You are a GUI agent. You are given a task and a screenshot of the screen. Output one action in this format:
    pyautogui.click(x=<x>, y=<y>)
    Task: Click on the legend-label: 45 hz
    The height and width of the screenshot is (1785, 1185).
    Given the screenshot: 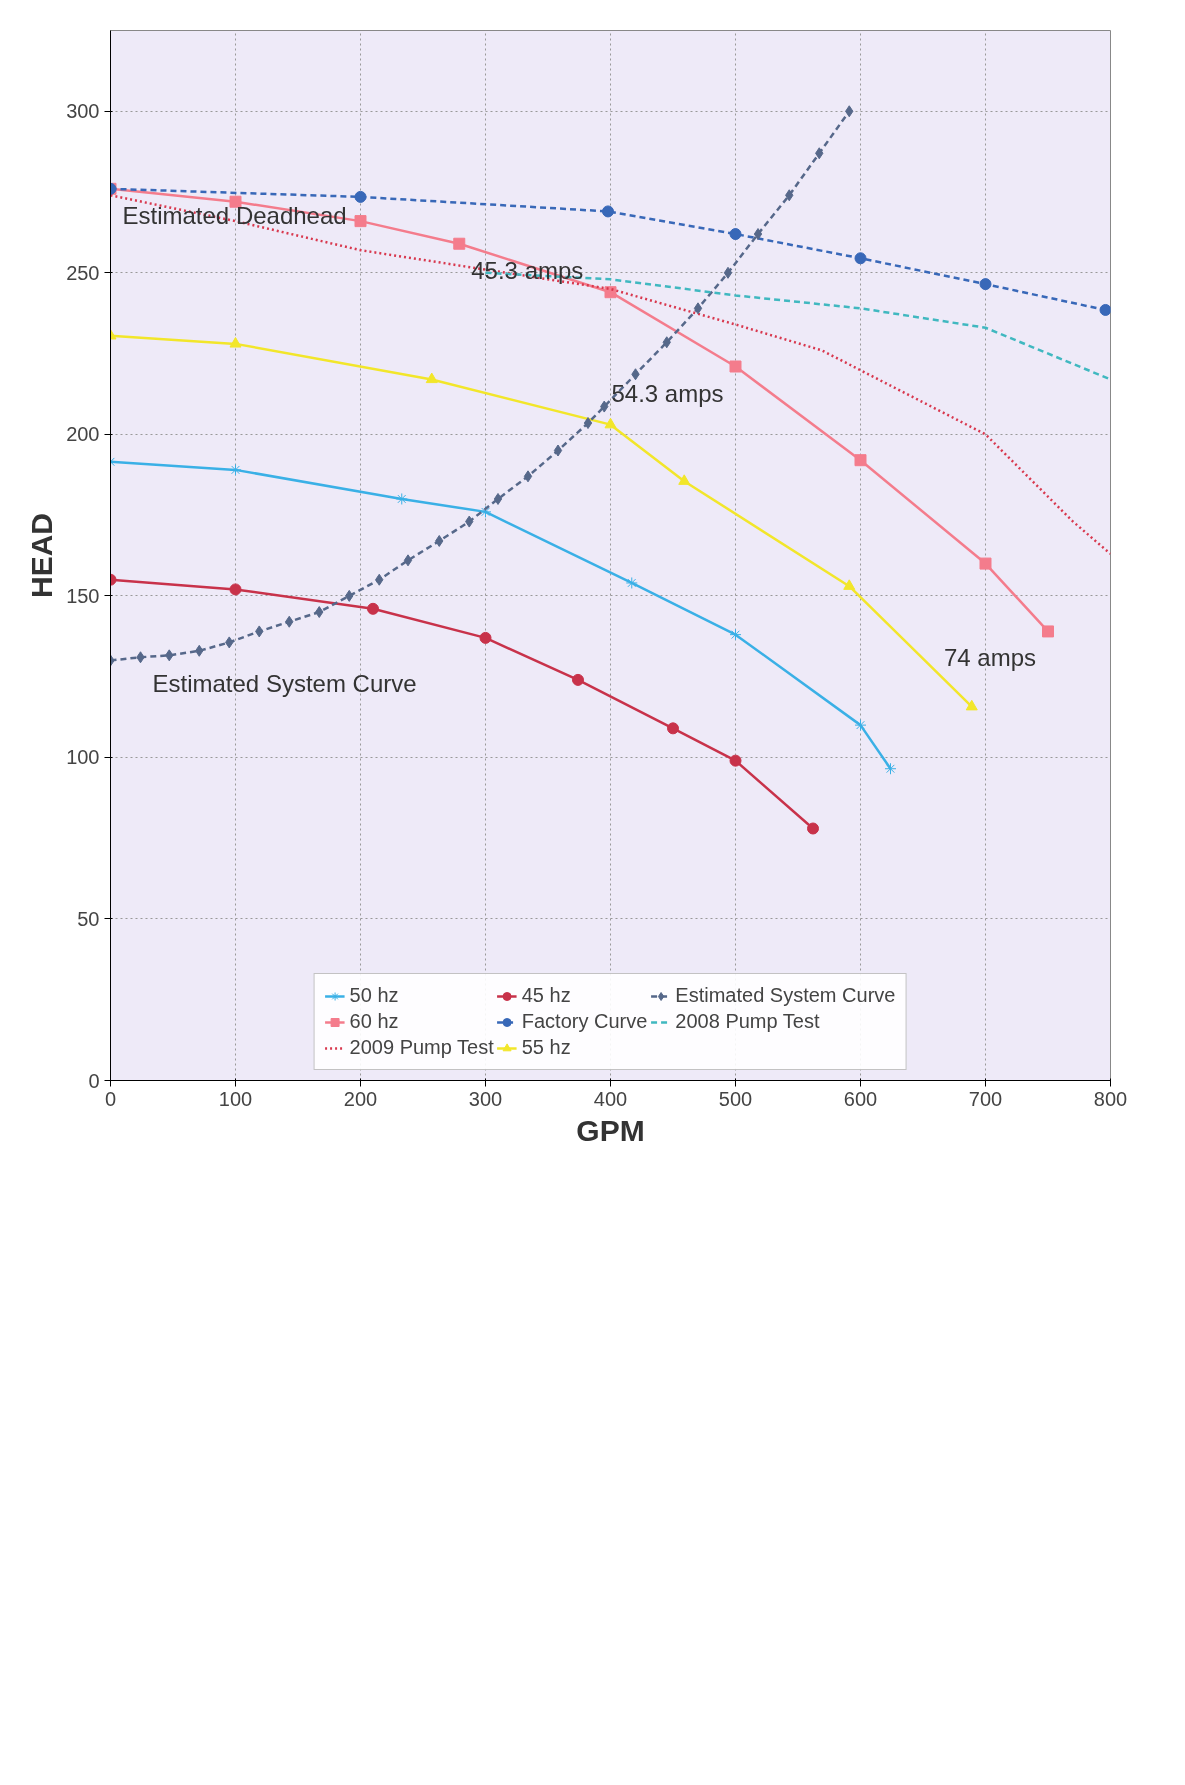 What is the action you would take?
    pyautogui.click(x=546, y=995)
    